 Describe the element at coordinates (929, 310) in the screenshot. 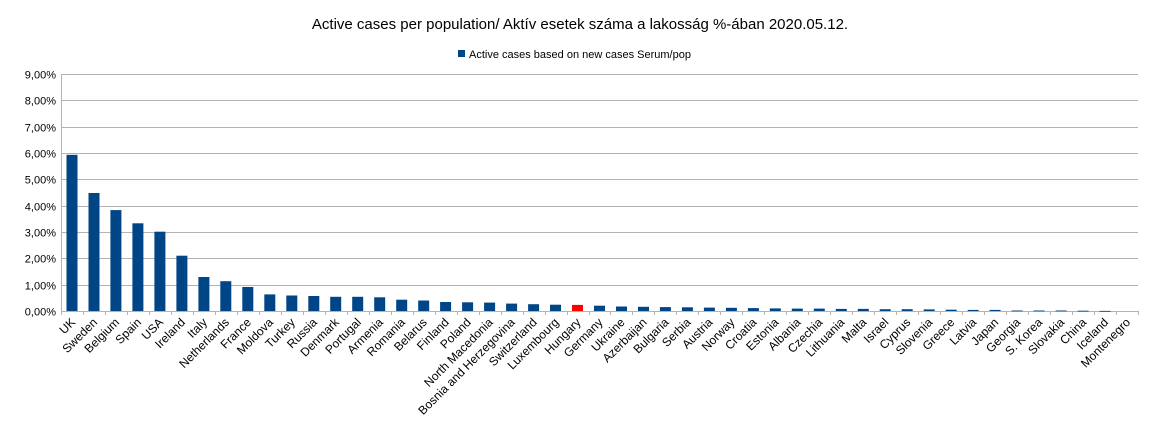

I see `bar-slovenia` at that location.